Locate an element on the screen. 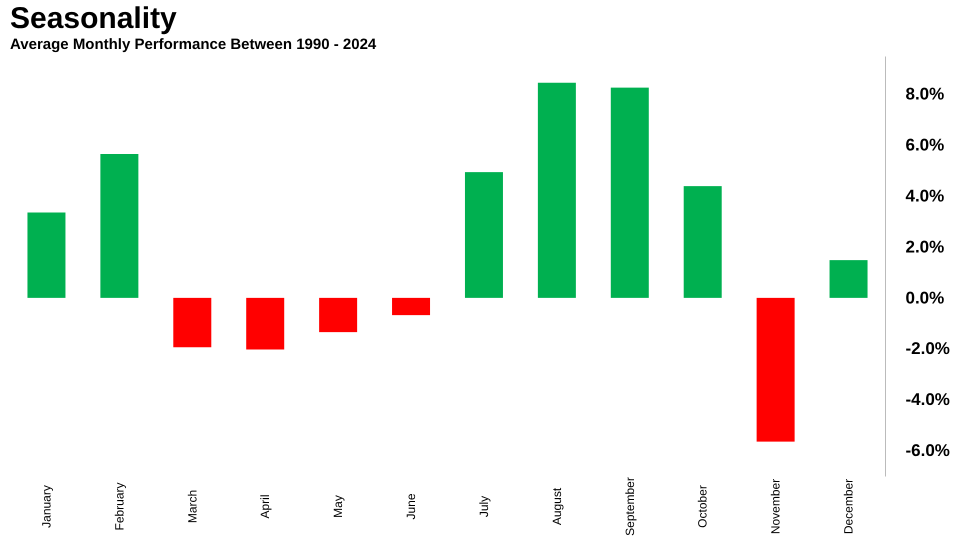  x-tick-label: August is located at coordinates (557, 506).